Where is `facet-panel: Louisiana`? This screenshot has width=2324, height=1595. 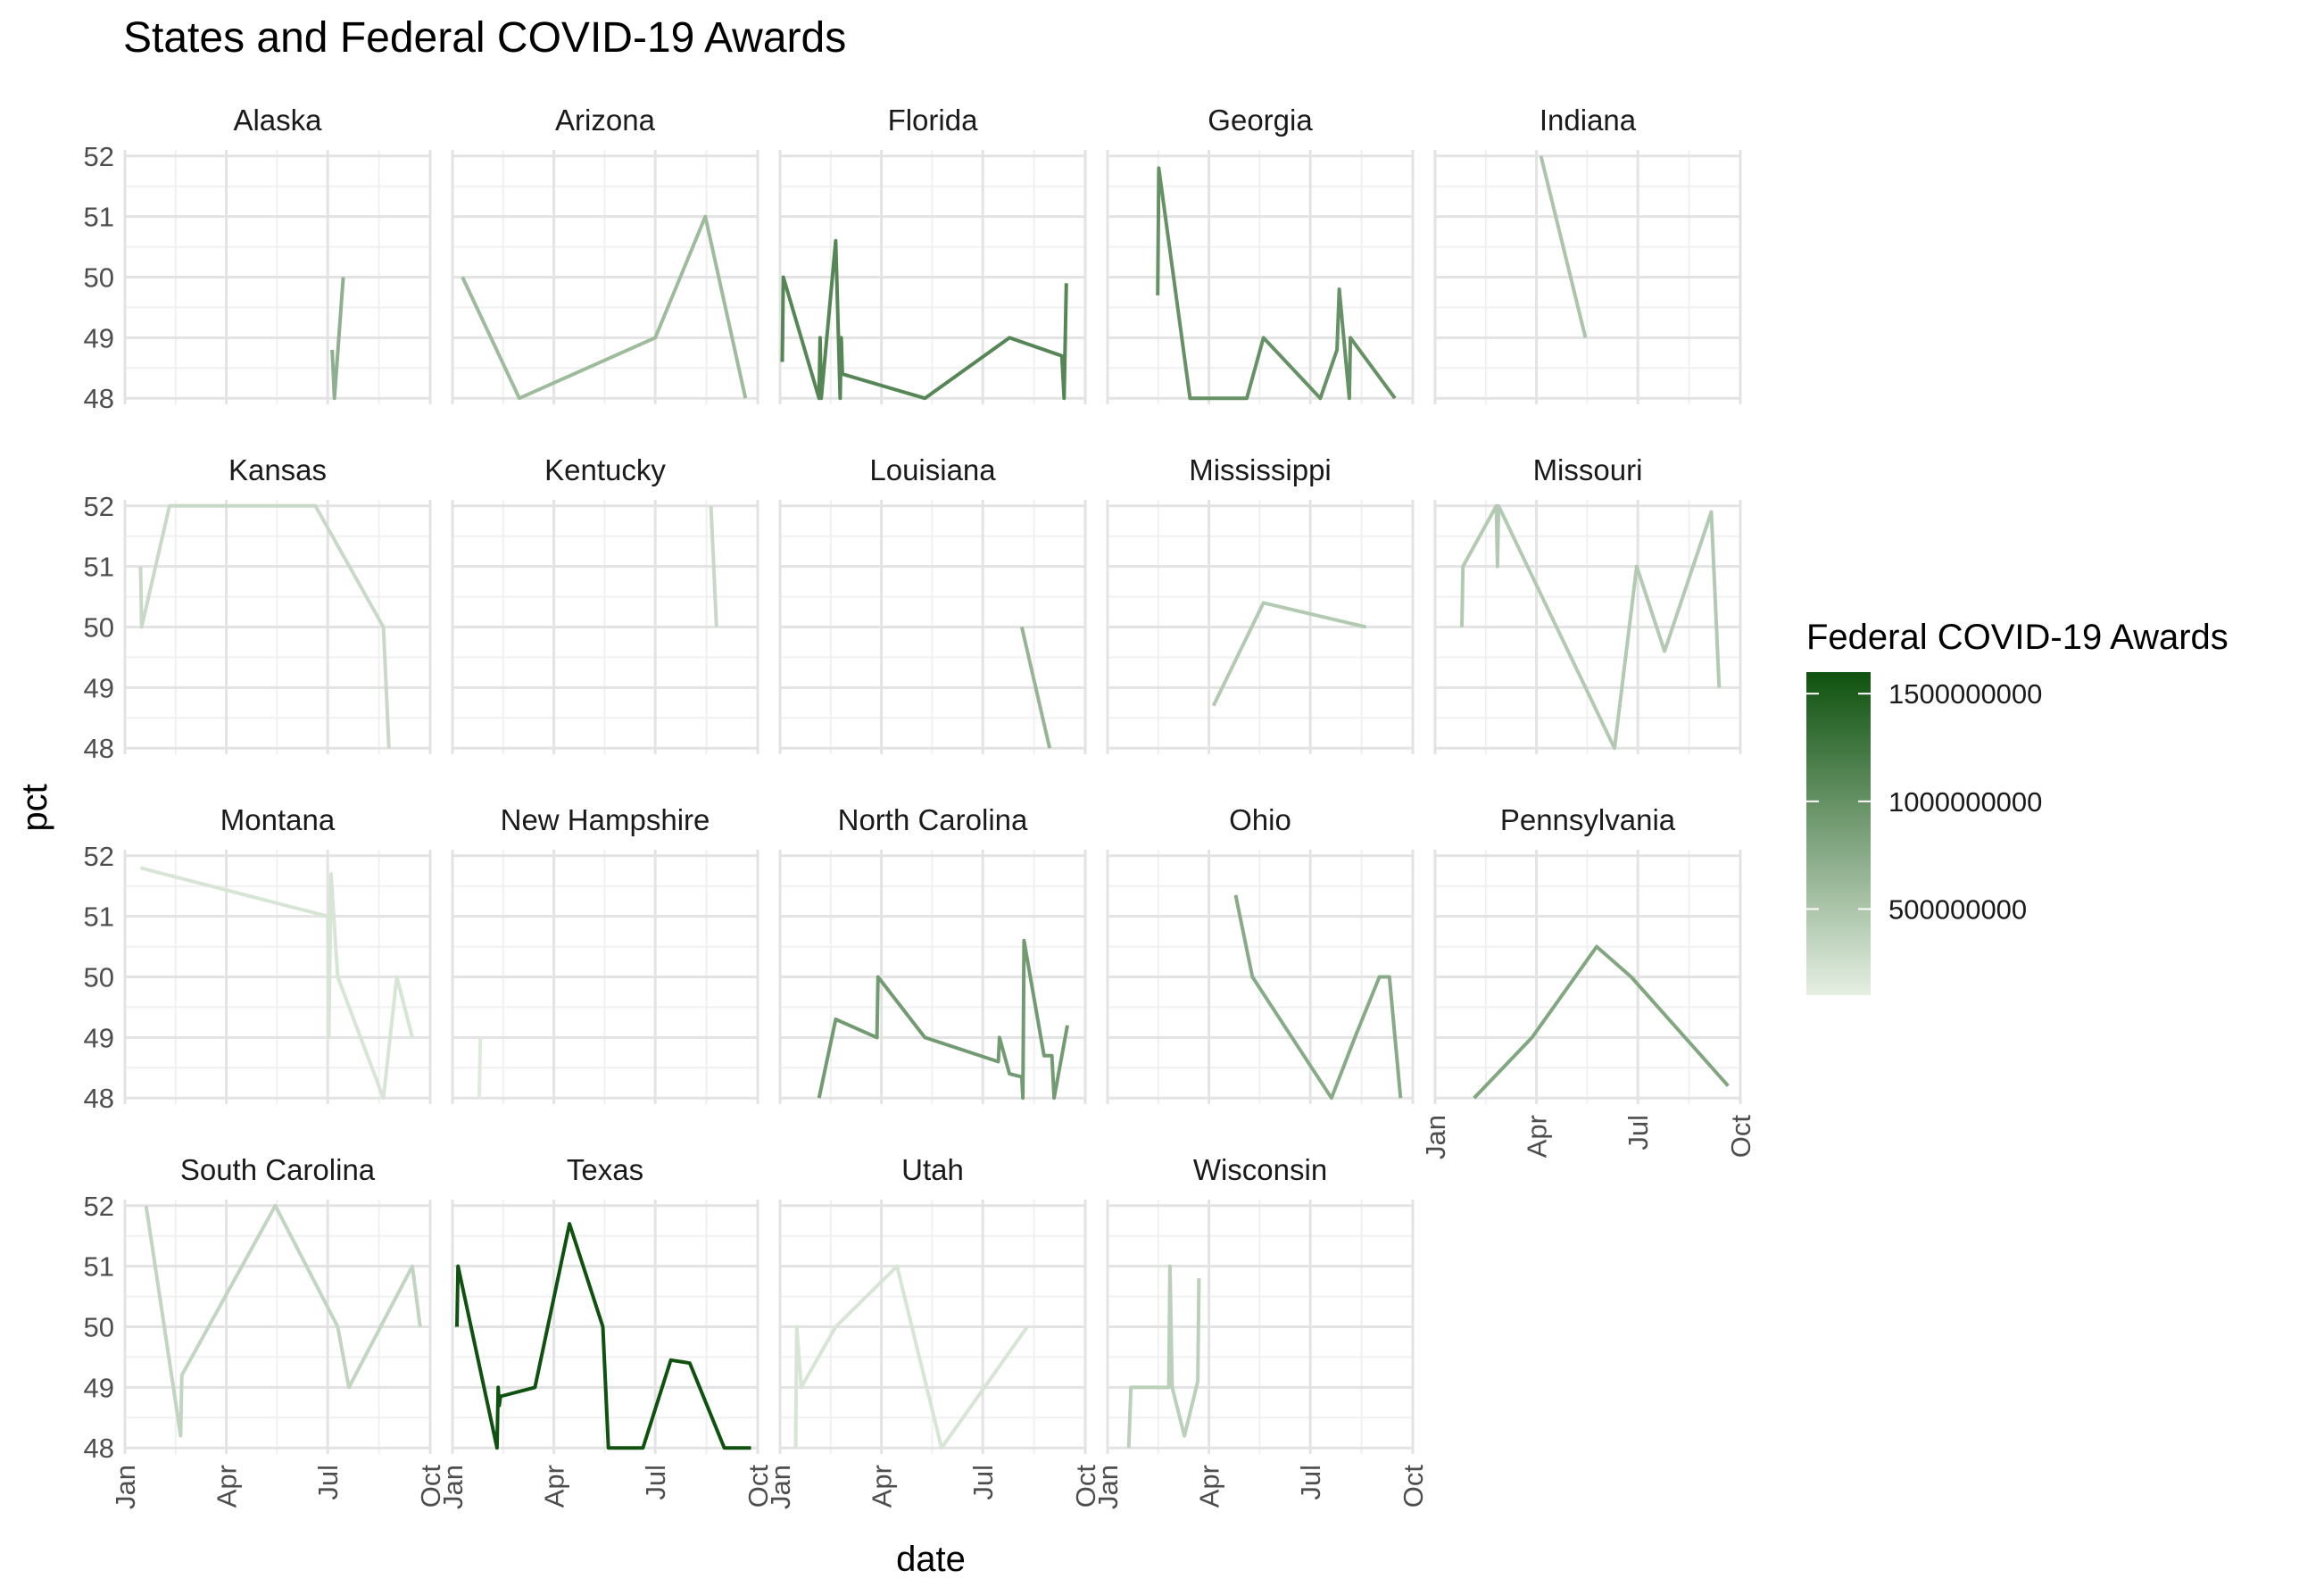 facet-panel: Louisiana is located at coordinates (932, 603).